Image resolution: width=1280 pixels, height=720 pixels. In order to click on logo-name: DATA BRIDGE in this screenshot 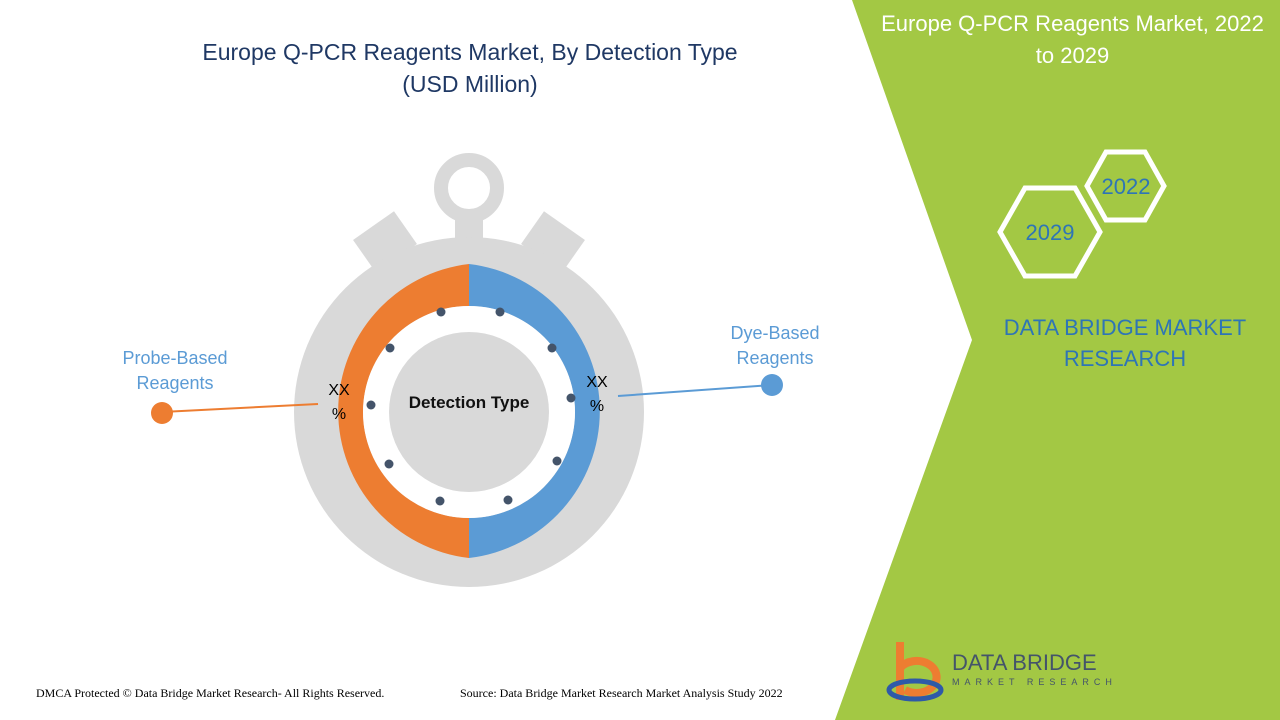, I will do `click(1024, 662)`.